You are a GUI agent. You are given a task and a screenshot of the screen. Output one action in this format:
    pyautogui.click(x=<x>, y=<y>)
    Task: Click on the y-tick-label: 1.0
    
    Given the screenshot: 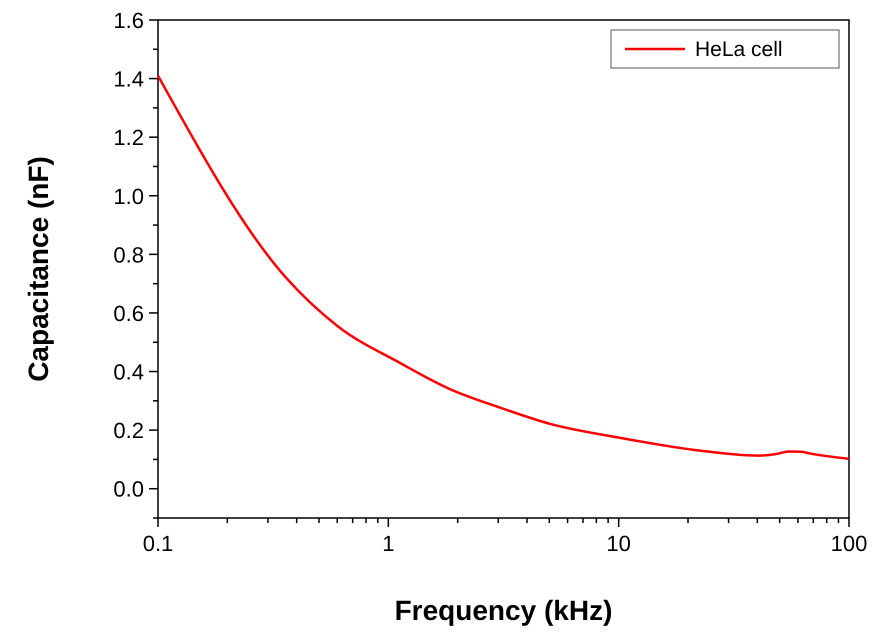 What is the action you would take?
    pyautogui.click(x=128, y=196)
    